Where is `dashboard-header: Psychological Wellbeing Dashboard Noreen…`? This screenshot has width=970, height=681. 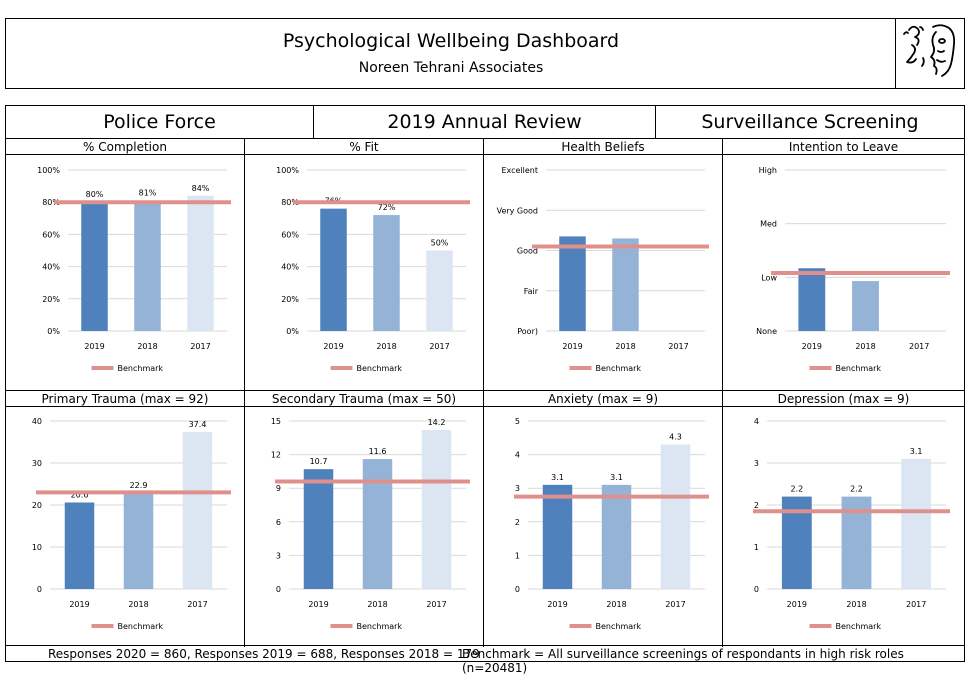
dashboard-header: Psychological Wellbeing Dashboard Noreen… is located at coordinates (485, 53).